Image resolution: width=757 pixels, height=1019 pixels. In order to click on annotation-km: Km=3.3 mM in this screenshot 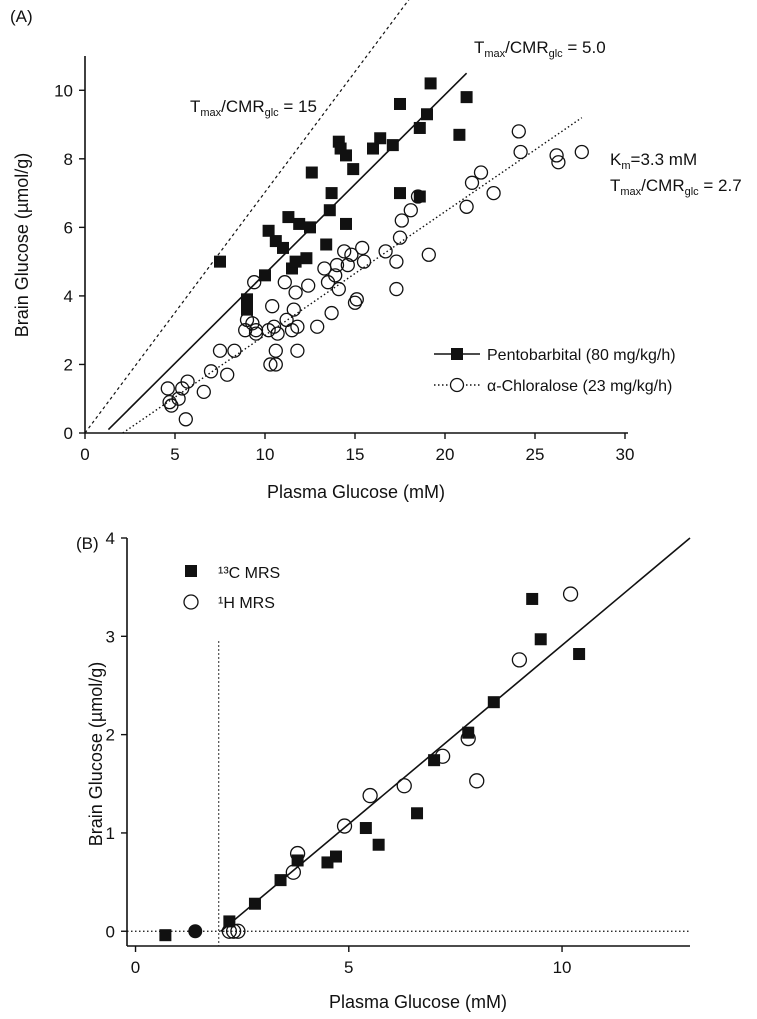, I will do `click(653, 161)`.